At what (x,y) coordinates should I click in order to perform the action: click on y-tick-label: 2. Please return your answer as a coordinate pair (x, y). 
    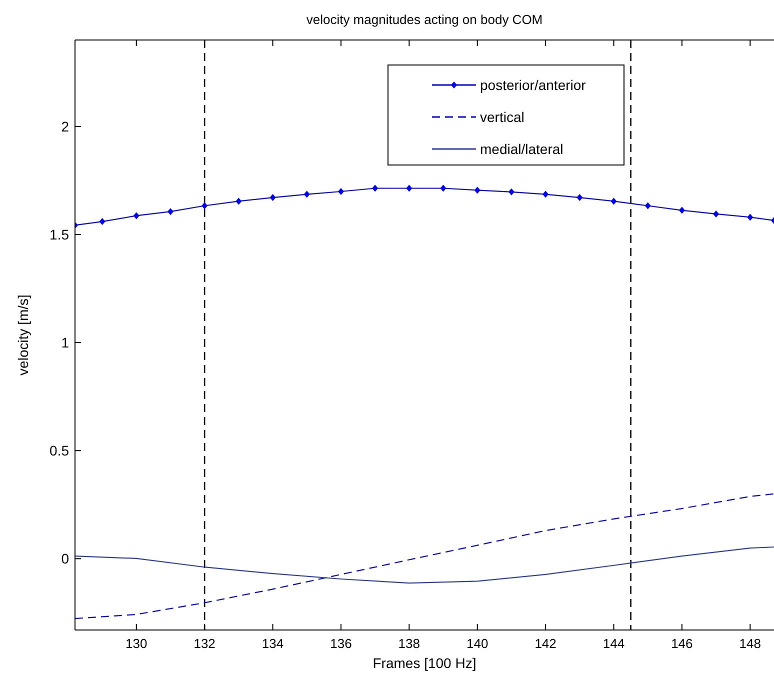
    Looking at the image, I should click on (65, 126).